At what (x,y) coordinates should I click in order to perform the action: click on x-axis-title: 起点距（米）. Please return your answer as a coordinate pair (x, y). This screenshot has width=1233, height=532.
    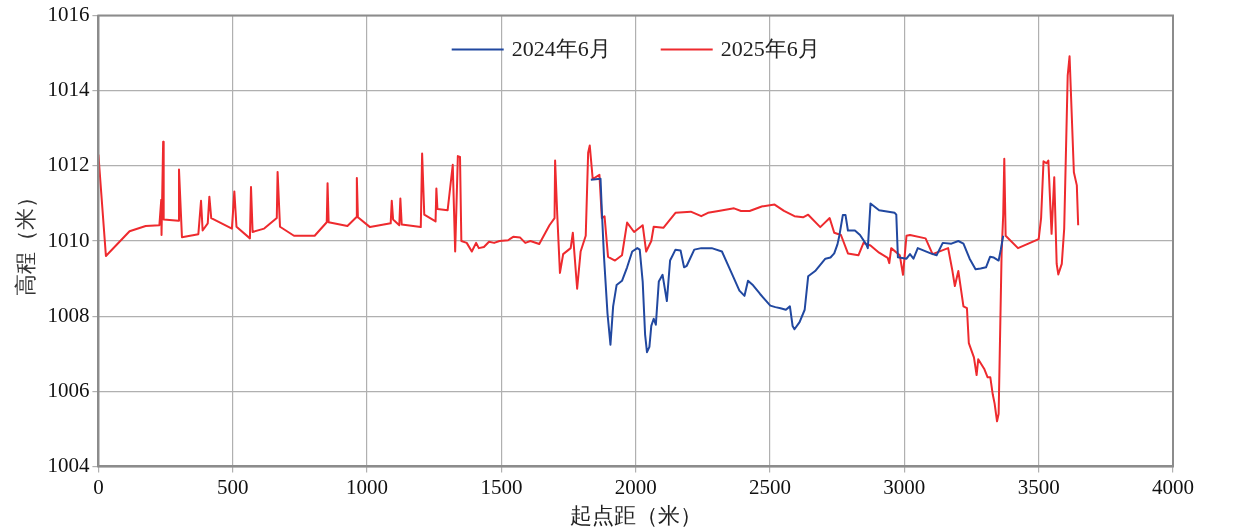
    Looking at the image, I should click on (635, 515).